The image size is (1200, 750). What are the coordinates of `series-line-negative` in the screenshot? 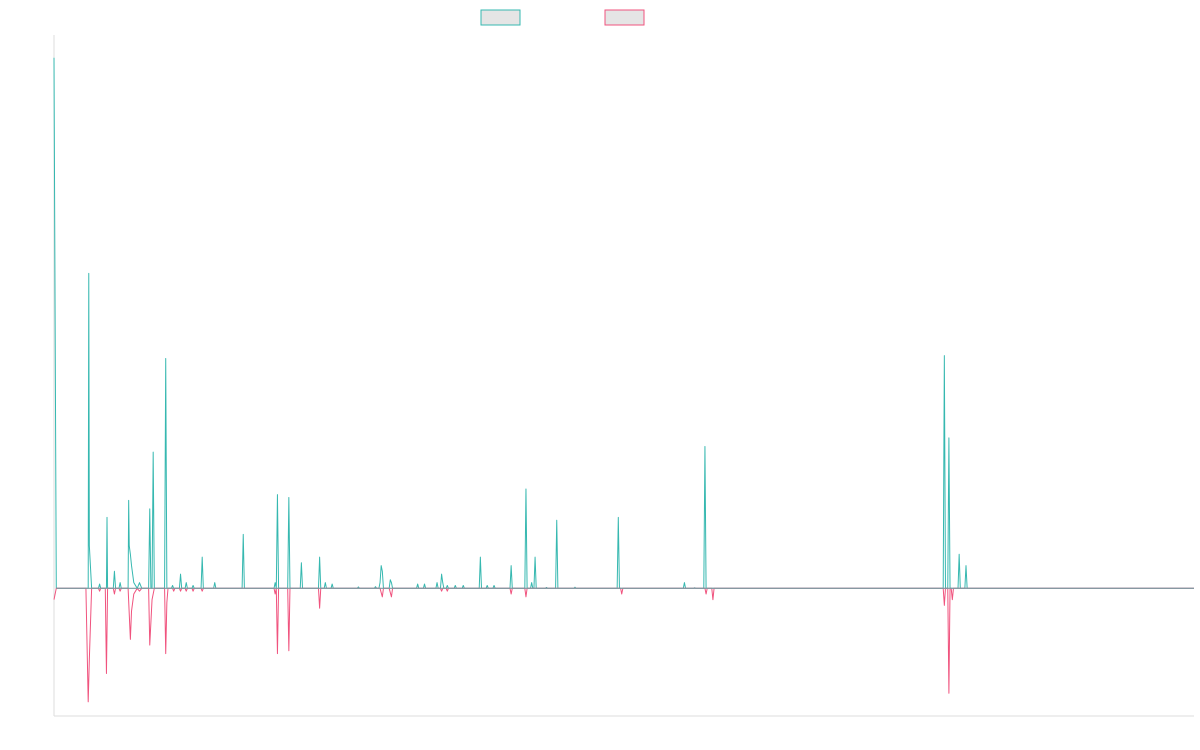 It's located at (623, 645).